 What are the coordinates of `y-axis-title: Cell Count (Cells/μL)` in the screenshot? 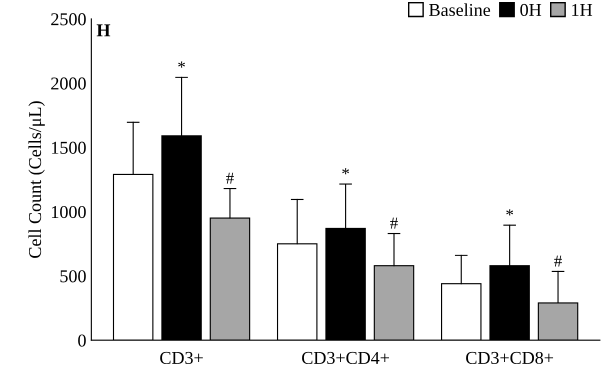 It's located at (36, 179).